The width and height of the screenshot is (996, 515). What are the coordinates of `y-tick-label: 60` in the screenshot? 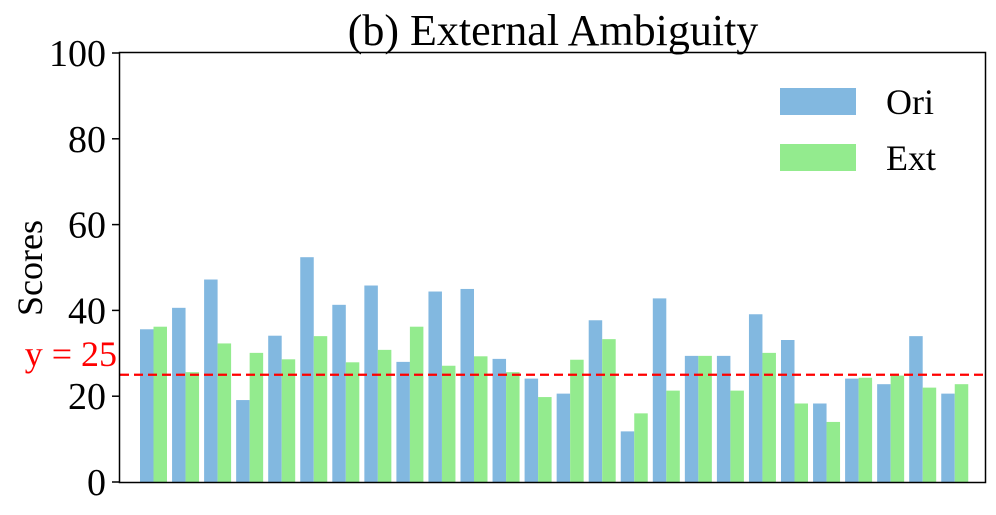 It's located at (87, 226).